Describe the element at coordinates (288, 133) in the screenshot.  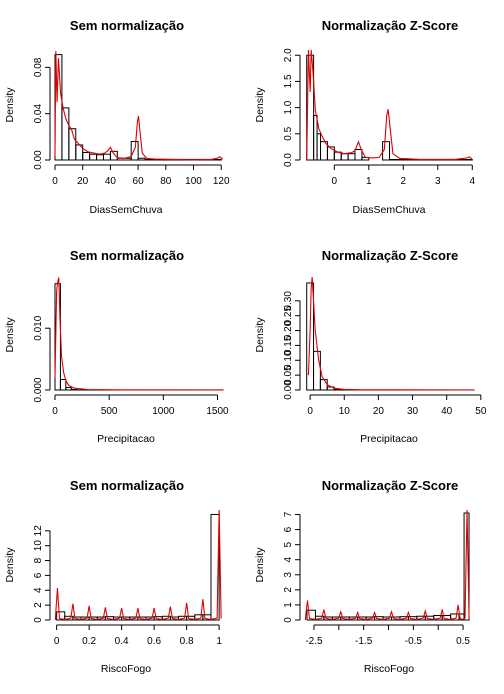
I see `y-tick-label: 0.5` at that location.